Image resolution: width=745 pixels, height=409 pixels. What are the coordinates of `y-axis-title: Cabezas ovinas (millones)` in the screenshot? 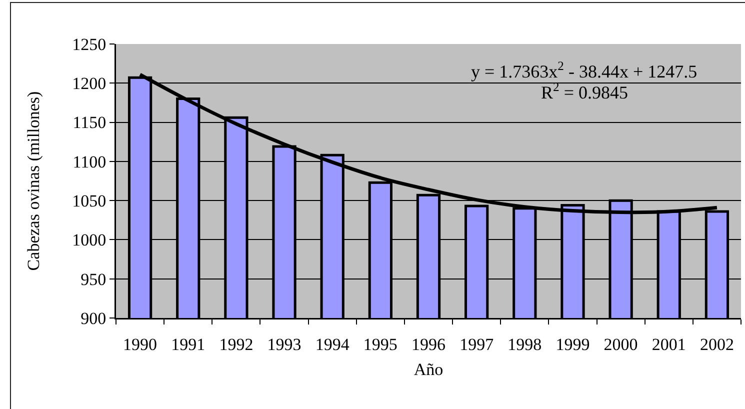 It's located at (33, 181).